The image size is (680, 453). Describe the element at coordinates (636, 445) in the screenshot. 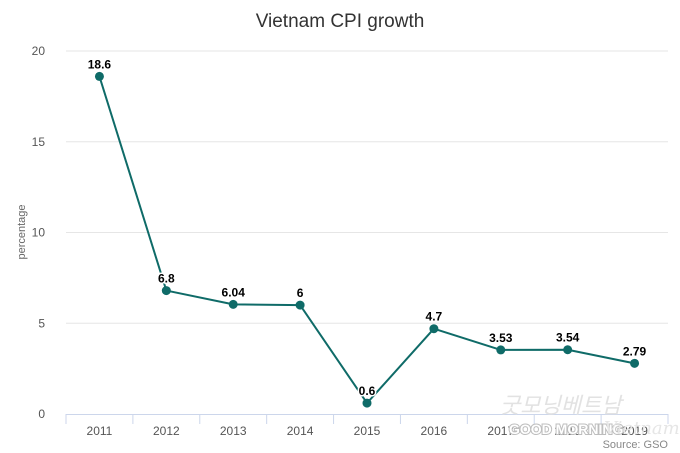

I see `source-note: Source: GSO` at that location.